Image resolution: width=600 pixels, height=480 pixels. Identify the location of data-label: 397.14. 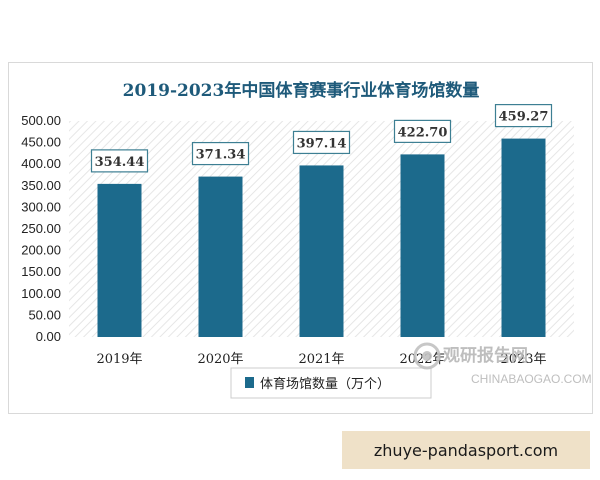
(322, 143).